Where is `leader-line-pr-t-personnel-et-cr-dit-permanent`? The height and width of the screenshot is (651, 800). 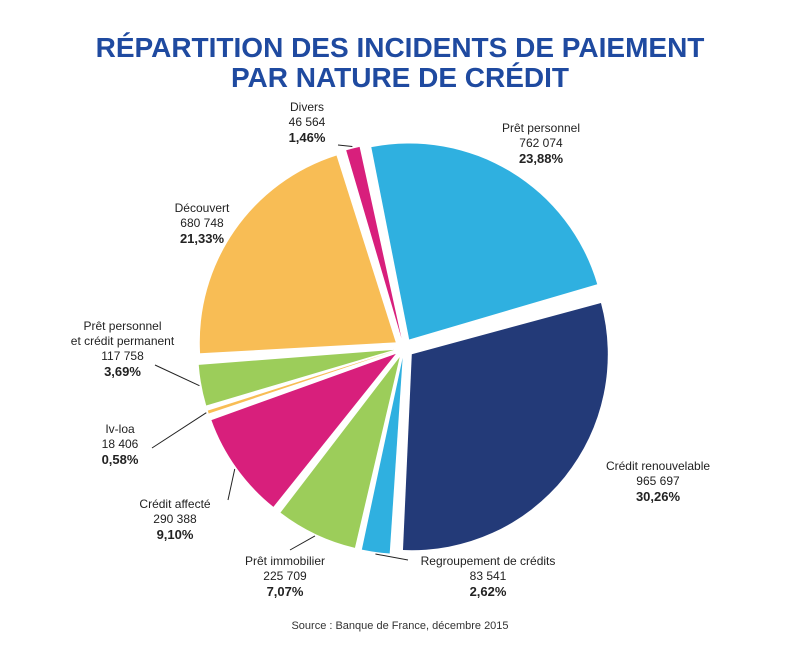 leader-line-pr-t-personnel-et-cr-dit-permanent is located at coordinates (177, 375).